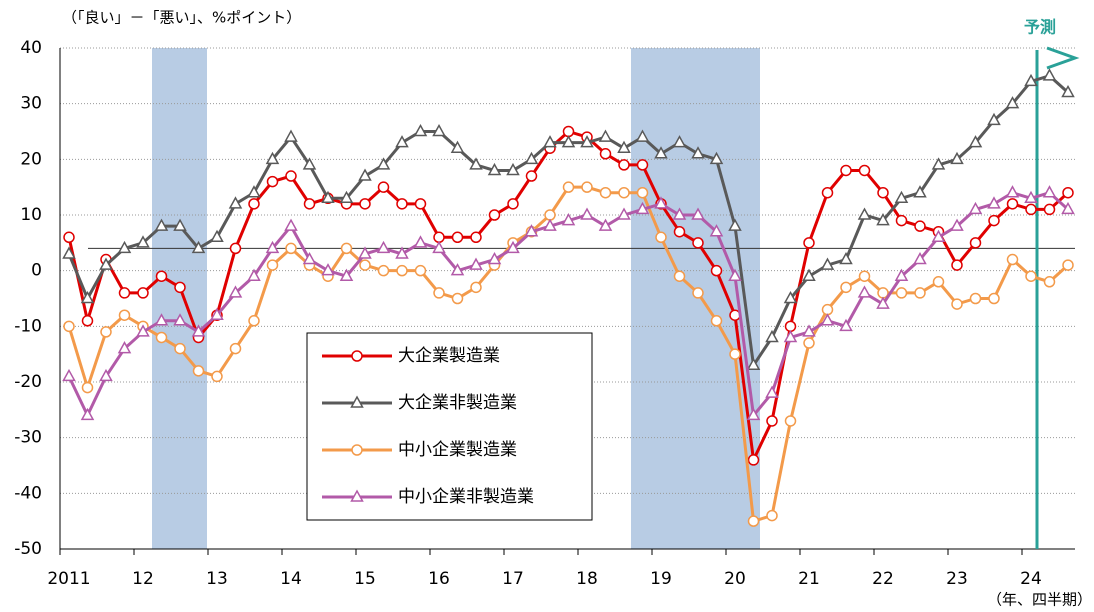  Describe the element at coordinates (809, 579) in the screenshot. I see `x-tick-label: 21` at that location.